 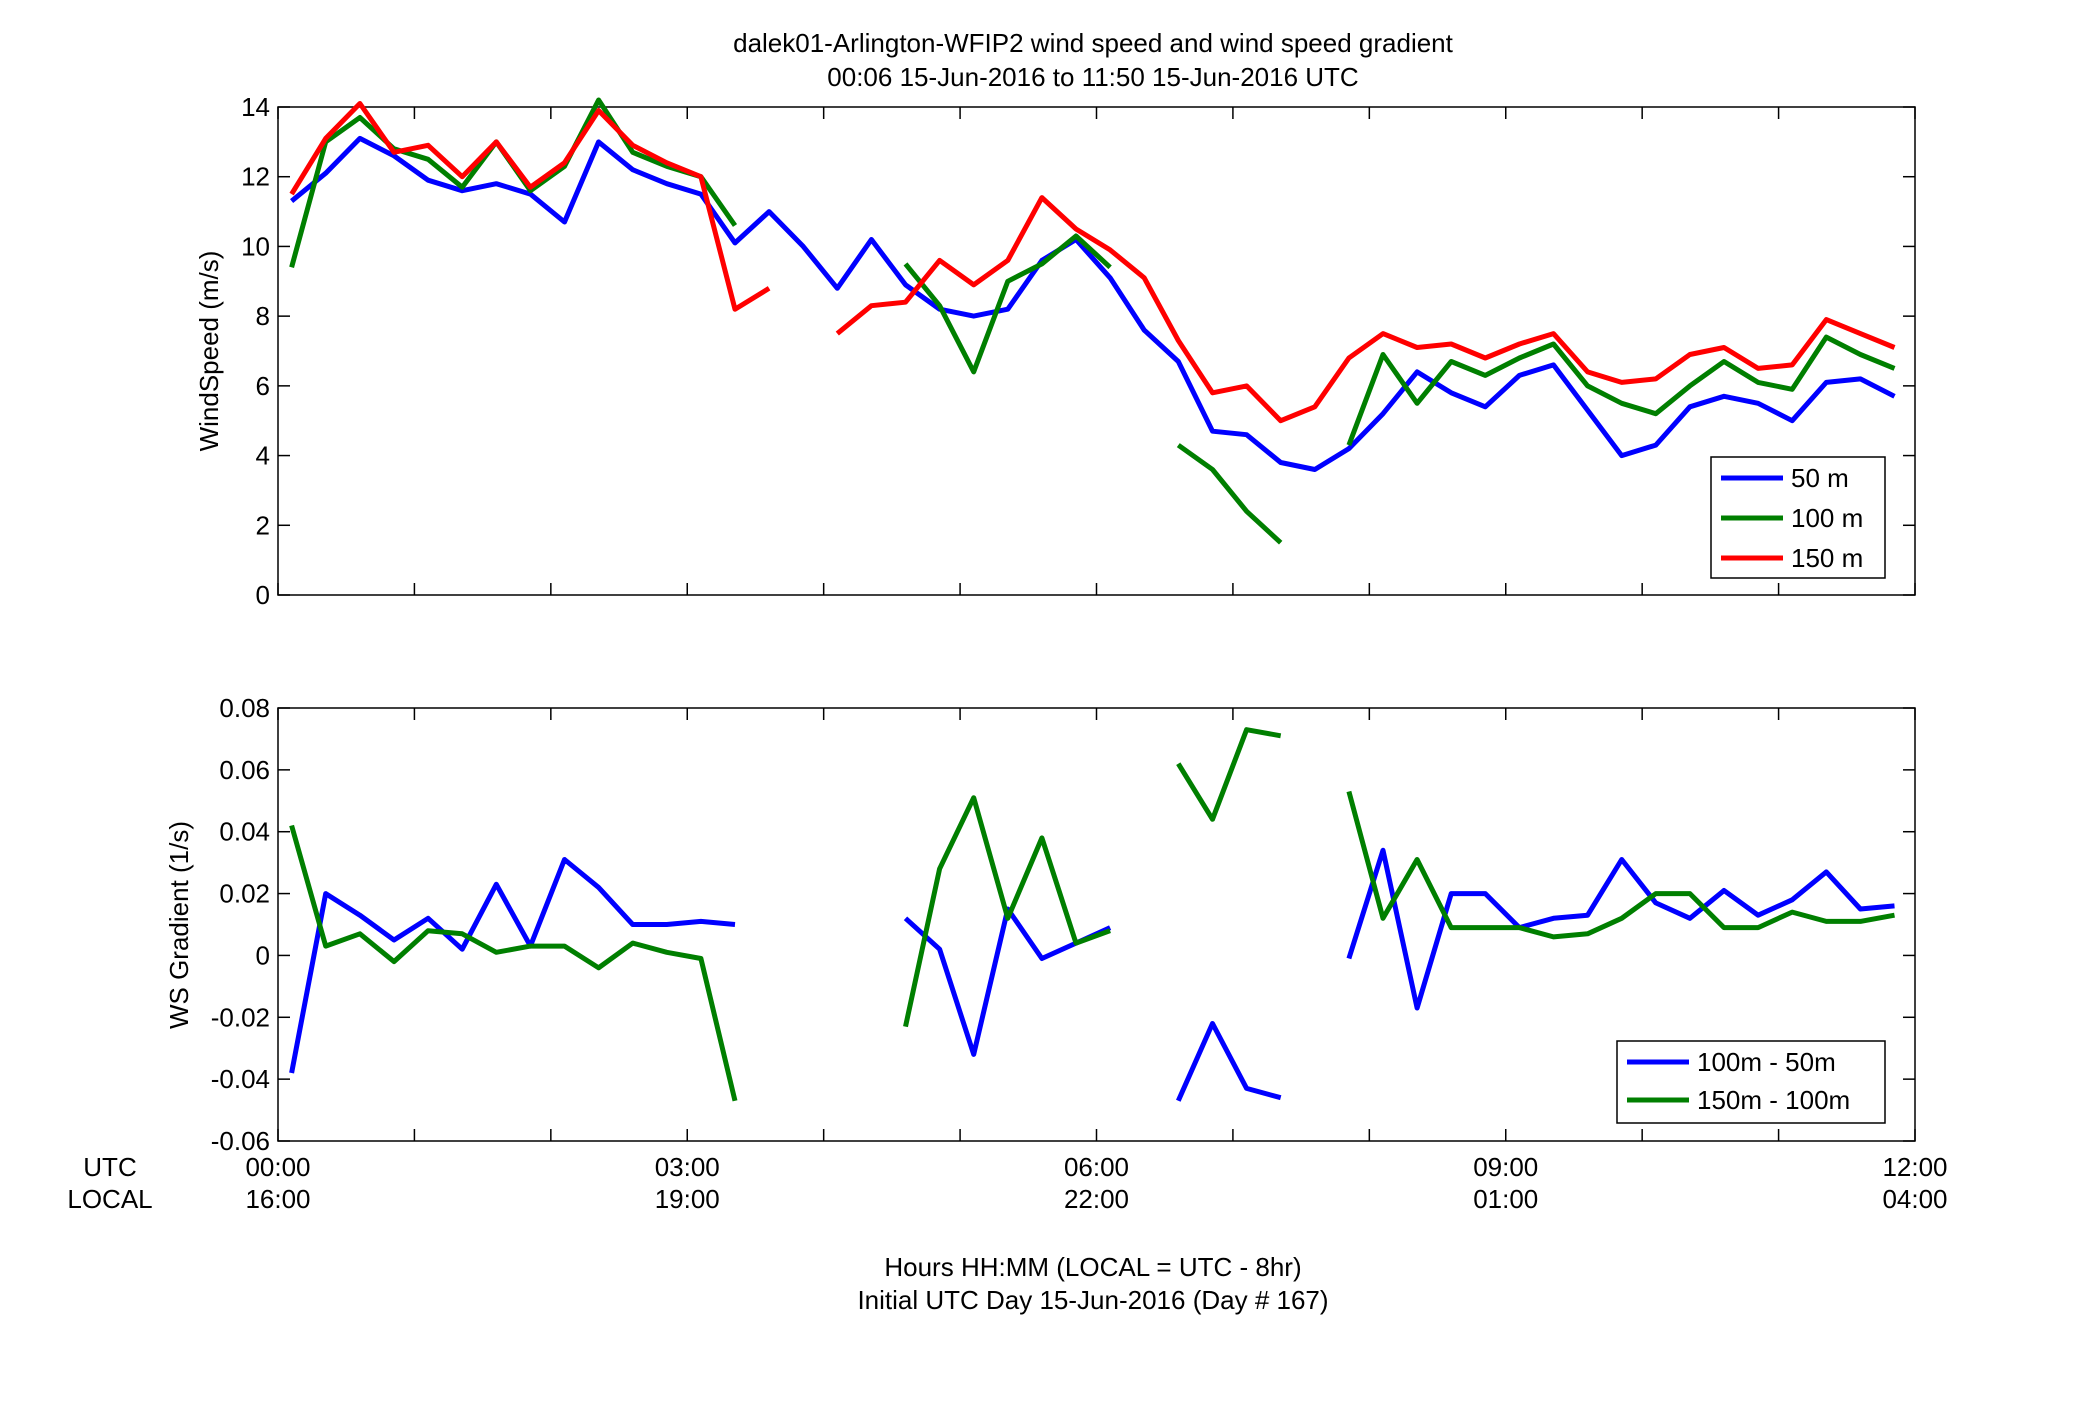 What do you see at coordinates (109, 1167) in the screenshot?
I see `utc-row-label: UTC` at bounding box center [109, 1167].